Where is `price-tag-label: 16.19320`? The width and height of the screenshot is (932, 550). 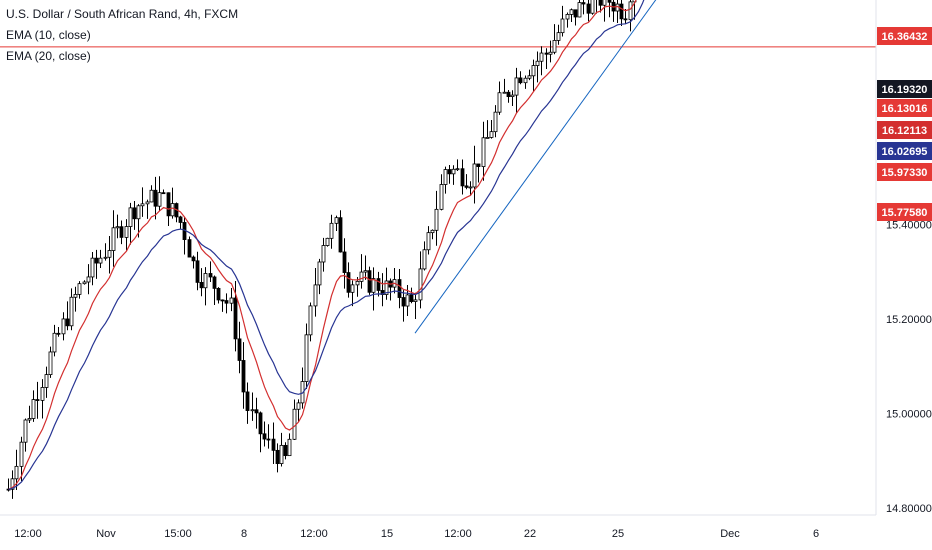 price-tag-label: 16.19320 is located at coordinates (905, 90).